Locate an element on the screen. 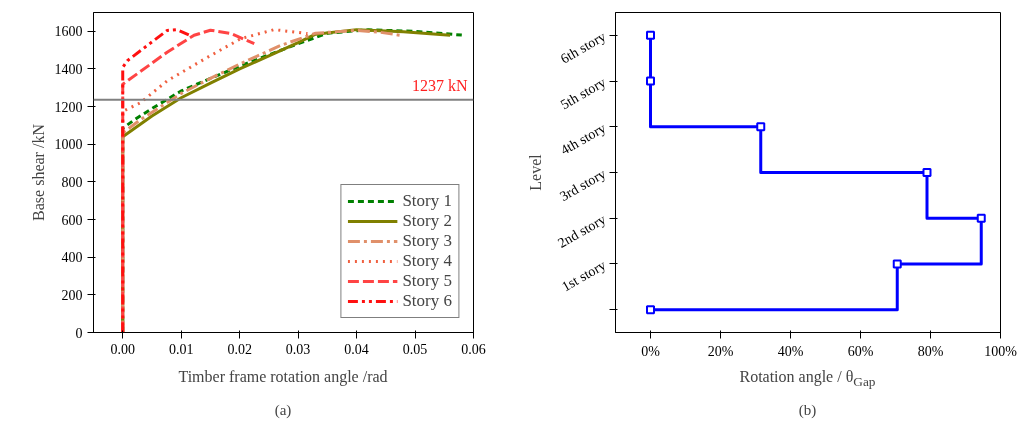 The height and width of the screenshot is (432, 1021). x-tick-label: 0.02 is located at coordinates (239, 349).